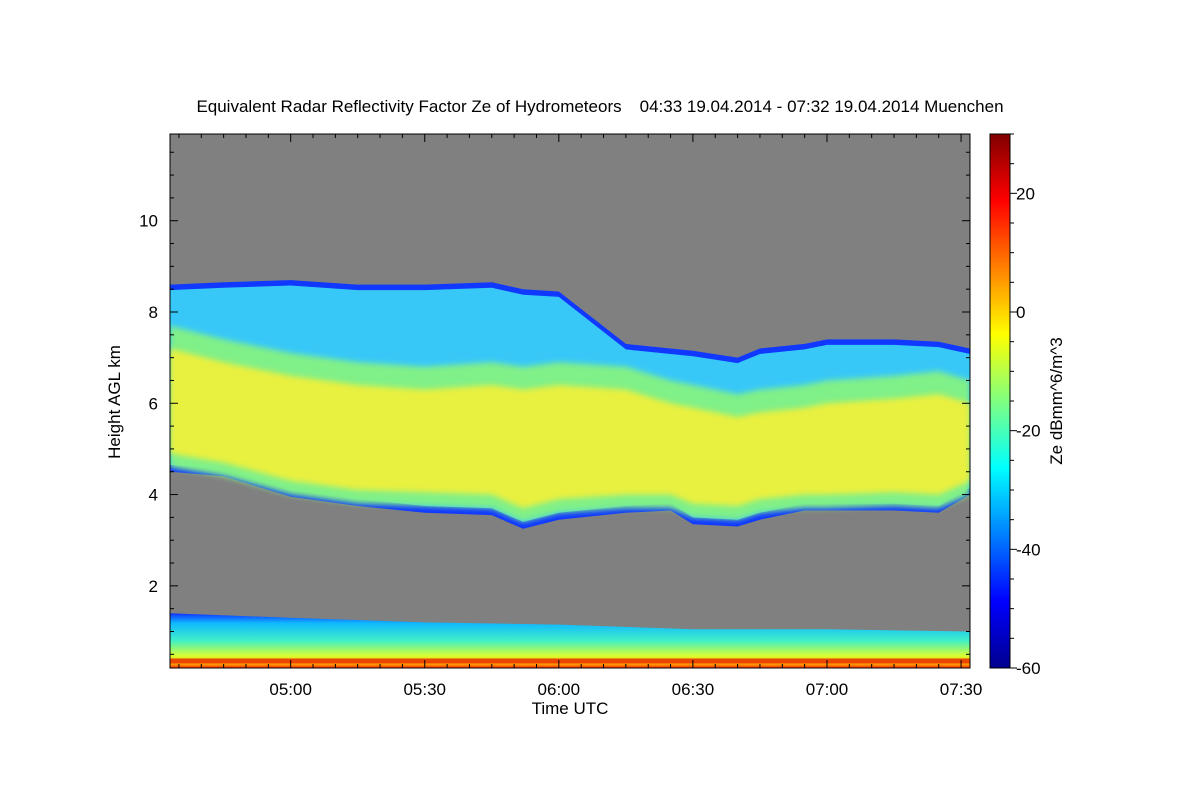 The width and height of the screenshot is (1200, 800). I want to click on colorbar-tick-label: -20, so click(1028, 431).